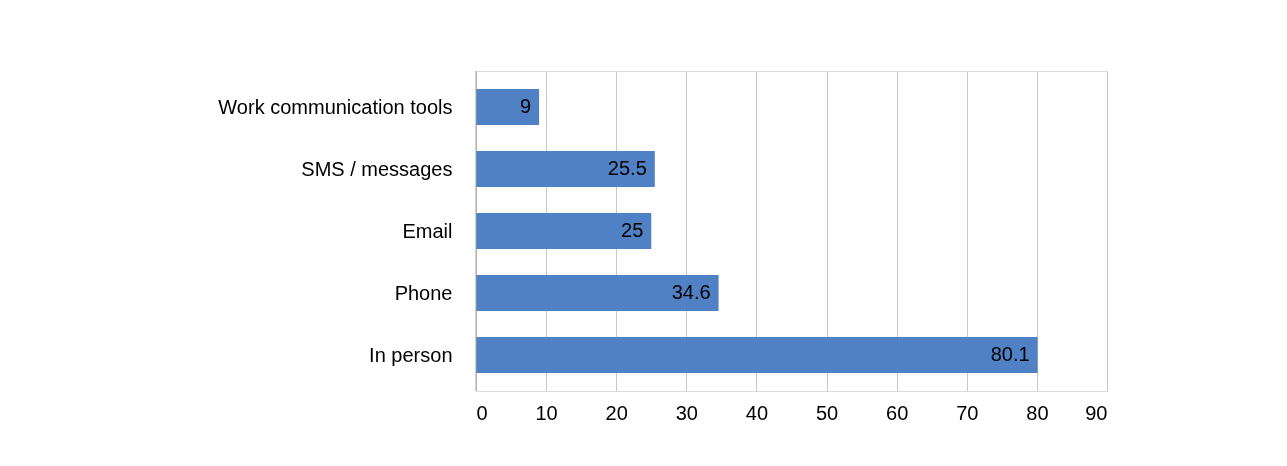 Image resolution: width=1287 pixels, height=466 pixels. I want to click on x-tick-label: 20, so click(616, 412).